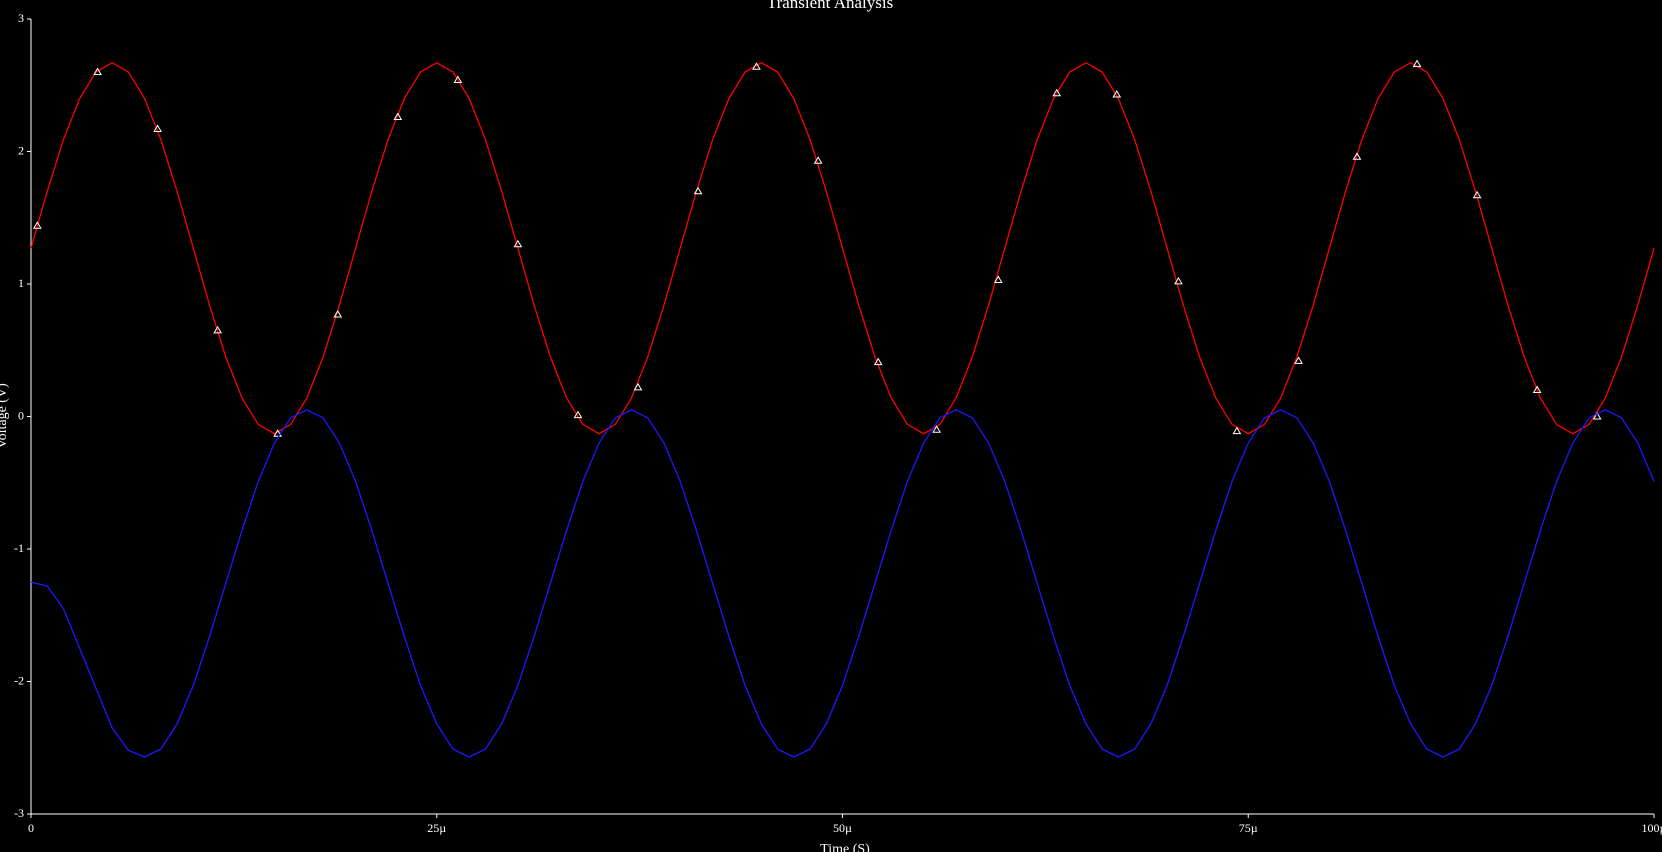  What do you see at coordinates (31, 828) in the screenshot?
I see `x-tick-label: 0` at bounding box center [31, 828].